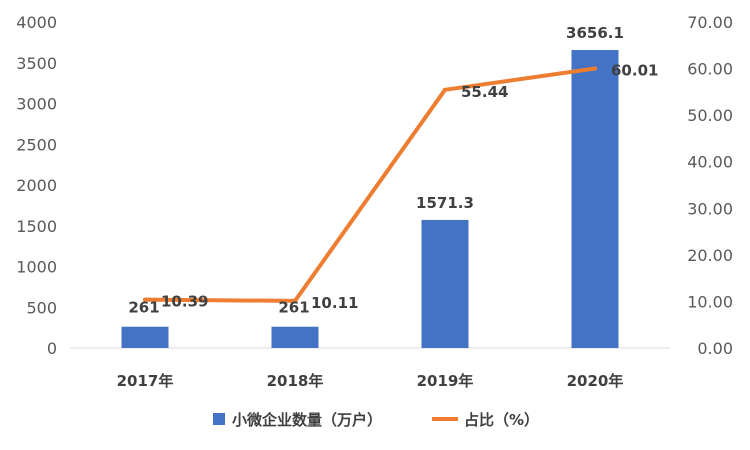 This screenshot has width=750, height=450. I want to click on x-axis: 2017年 2018年 2019年 2020年, so click(370, 381).